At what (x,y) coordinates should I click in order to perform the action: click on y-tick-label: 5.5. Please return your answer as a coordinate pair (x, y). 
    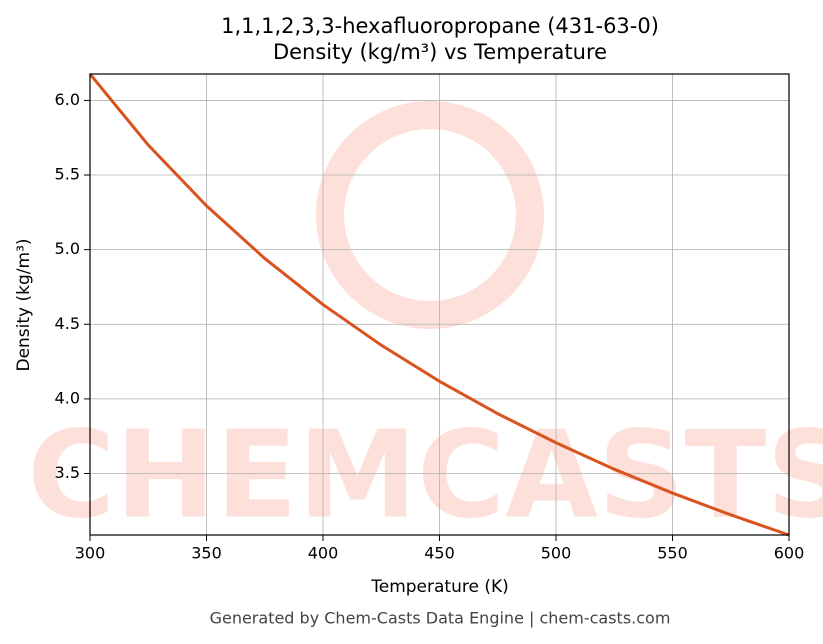
    Looking at the image, I should click on (67, 174).